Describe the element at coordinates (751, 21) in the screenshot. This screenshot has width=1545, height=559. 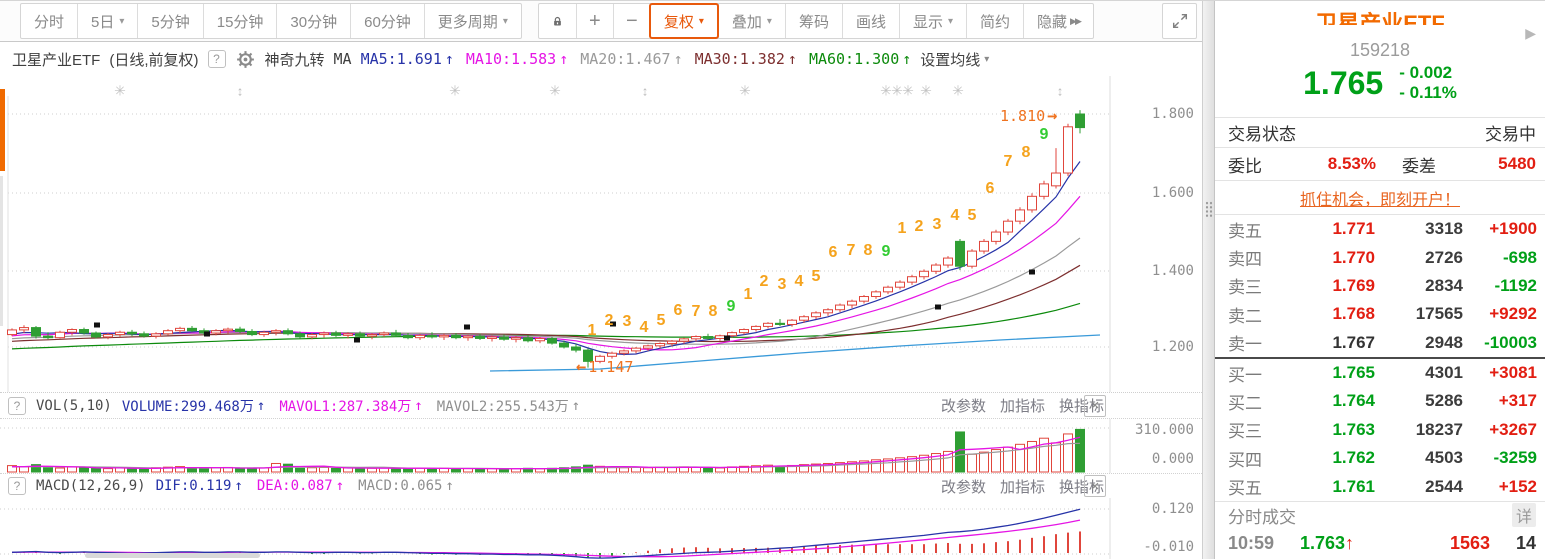
I see `tool-button: 叠加 ▾` at that location.